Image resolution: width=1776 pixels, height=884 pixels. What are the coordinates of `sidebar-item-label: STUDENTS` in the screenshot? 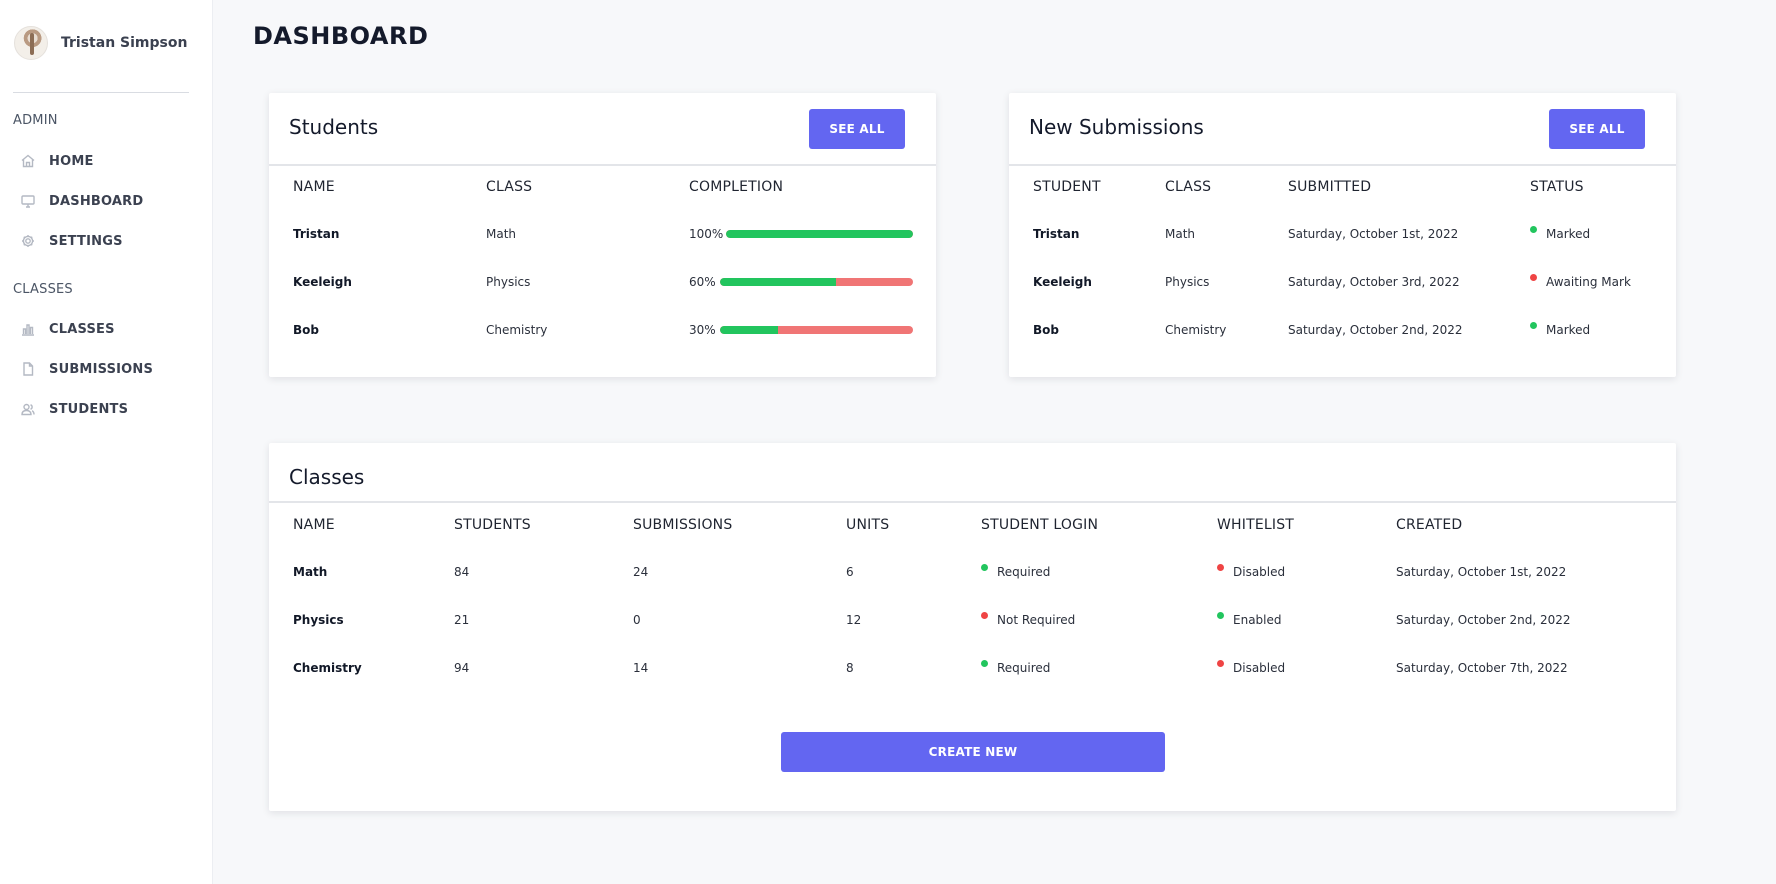 It's located at (89, 409).